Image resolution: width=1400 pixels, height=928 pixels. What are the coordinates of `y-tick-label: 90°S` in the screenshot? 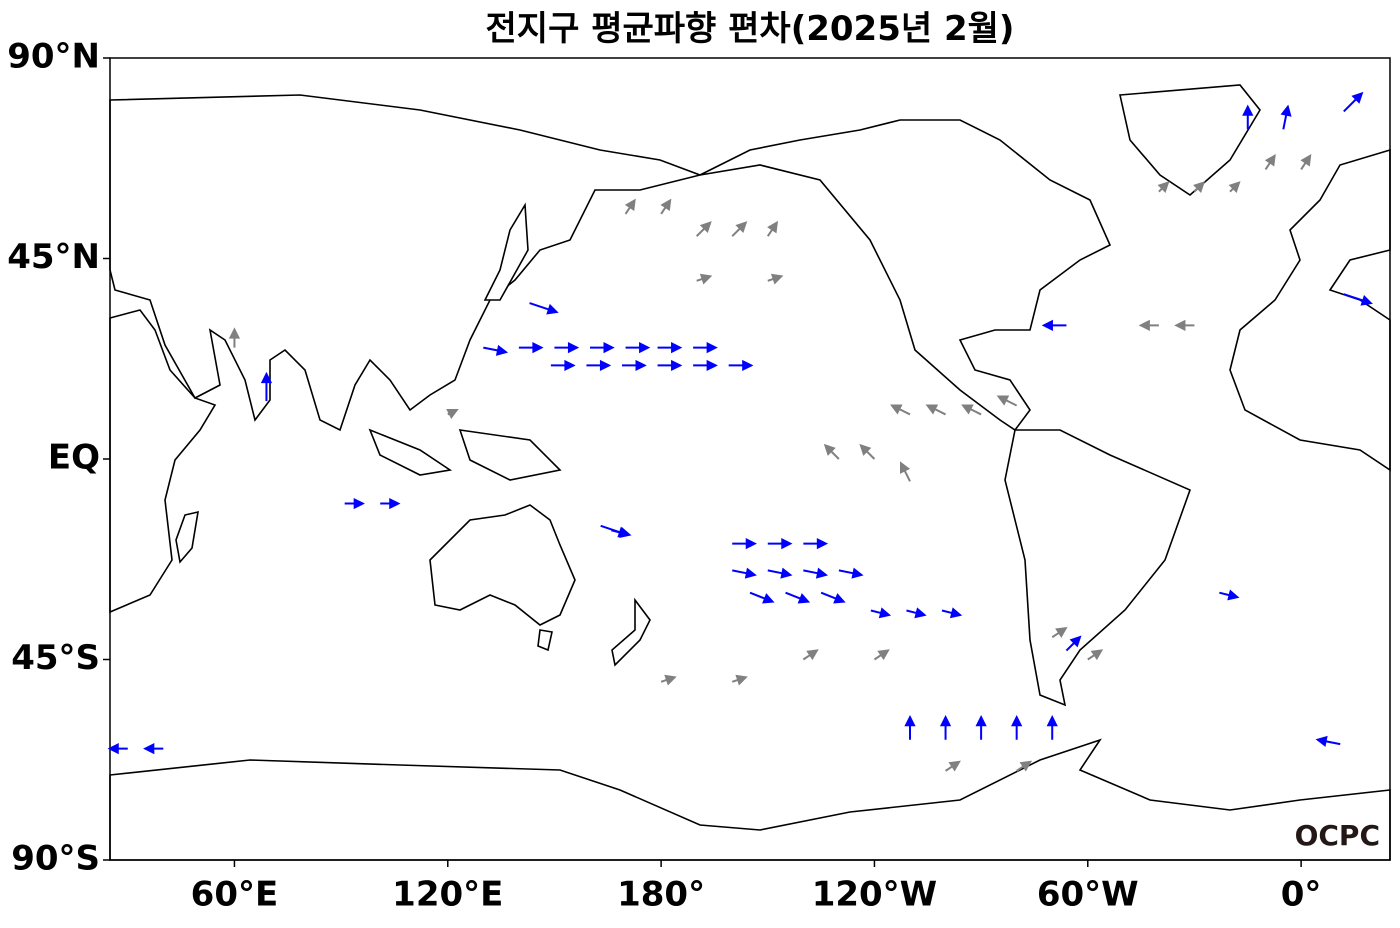 It's located at (55, 859).